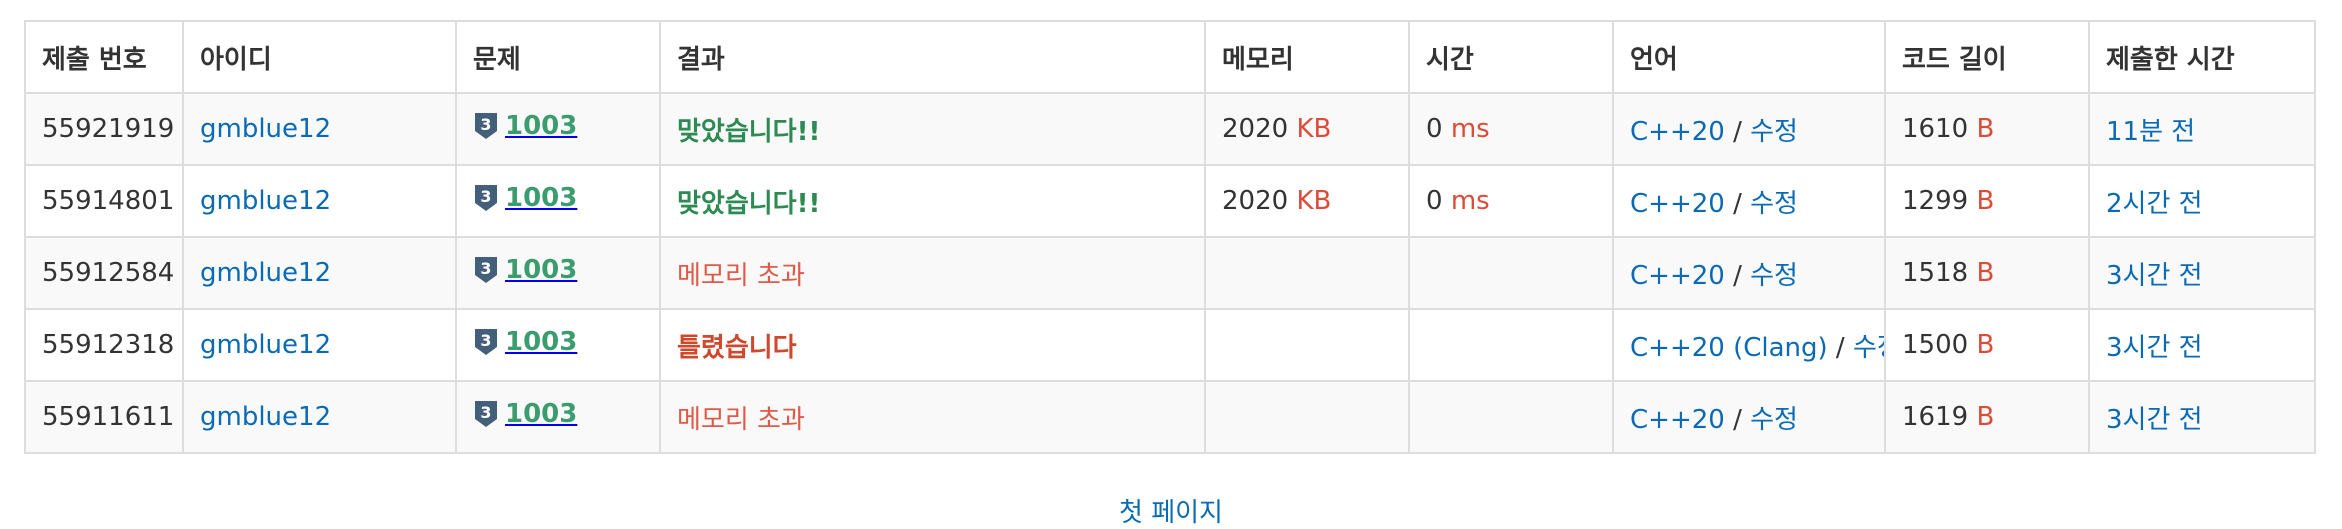 This screenshot has width=2342, height=529. I want to click on language-cell: C++20 (Clang) / 수정, so click(1749, 345).